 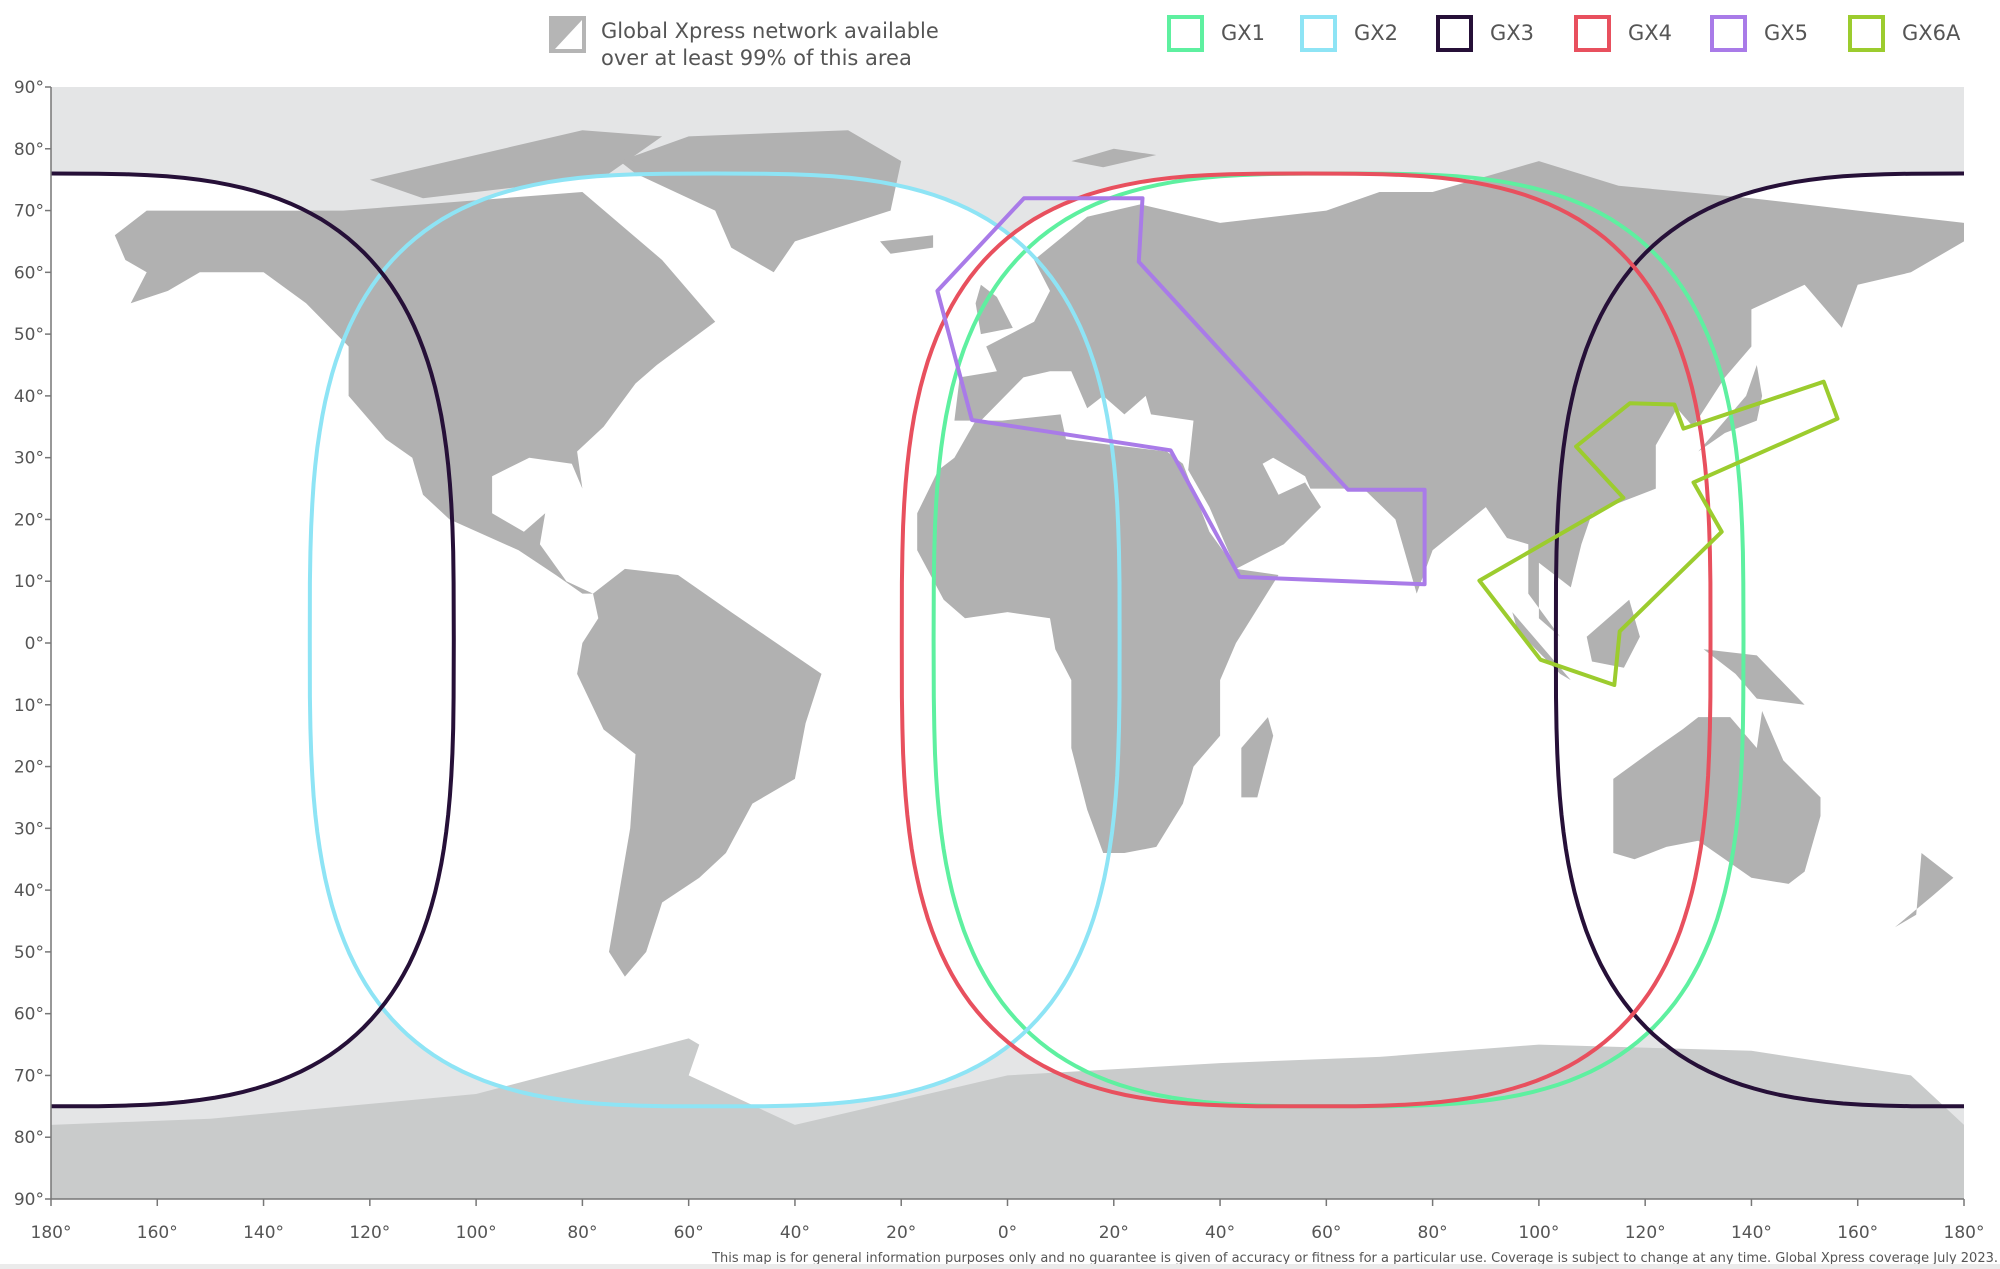 What do you see at coordinates (1623, 33) in the screenshot?
I see `legend-item-gx4: GX4` at bounding box center [1623, 33].